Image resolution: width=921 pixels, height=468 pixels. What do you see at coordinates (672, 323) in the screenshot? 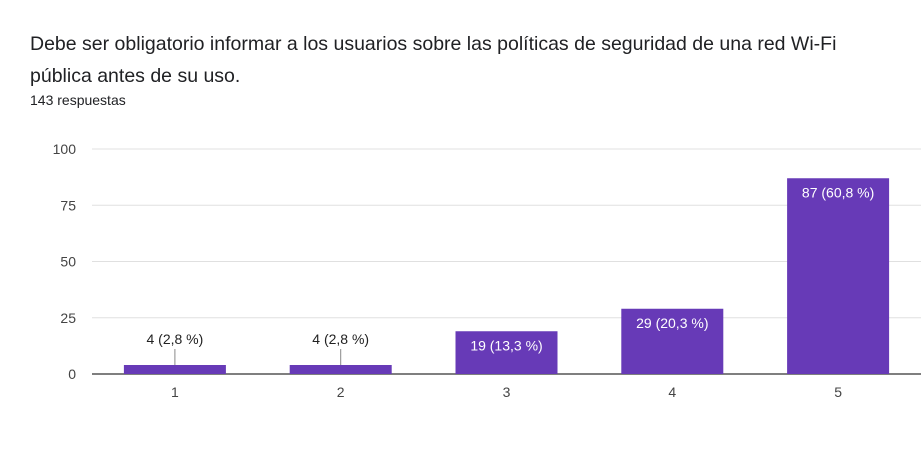
I see `data-label: 29 (20,3 %)` at bounding box center [672, 323].